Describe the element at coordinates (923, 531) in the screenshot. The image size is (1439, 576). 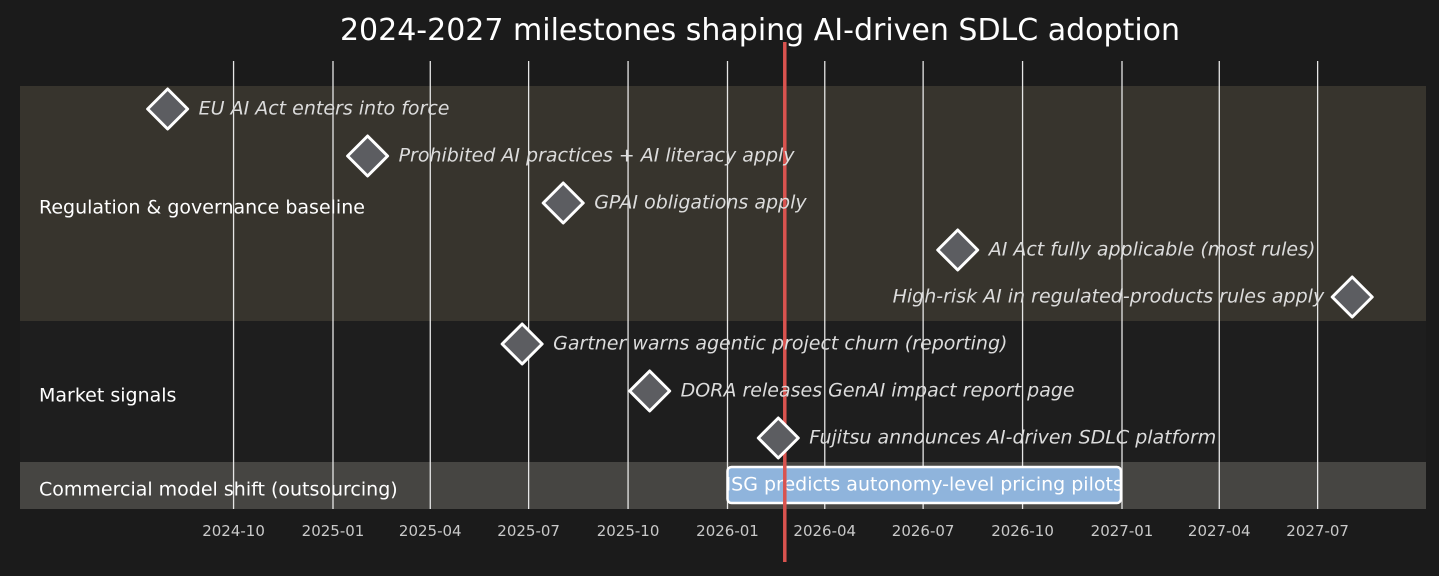
I see `x-tick-label: 2026-07` at that location.